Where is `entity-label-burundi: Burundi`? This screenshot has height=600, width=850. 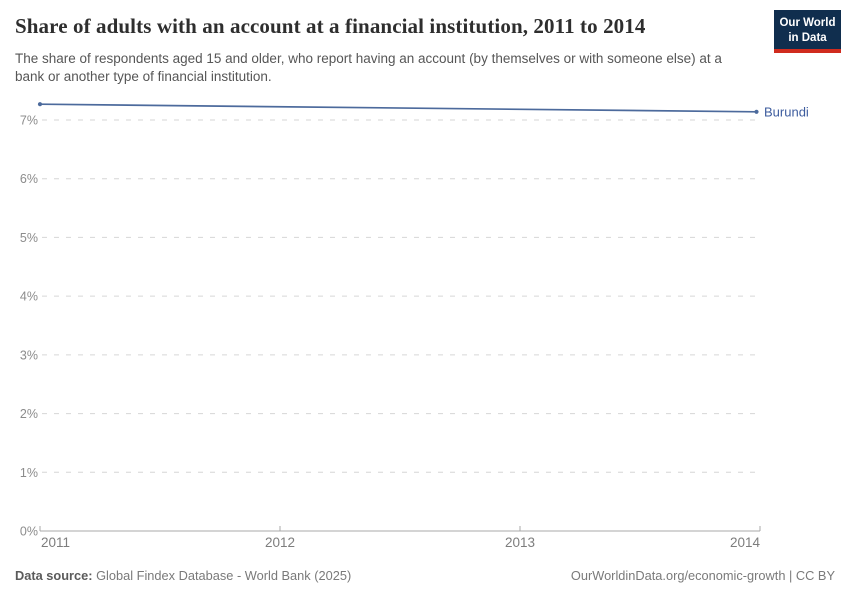 entity-label-burundi: Burundi is located at coordinates (786, 111).